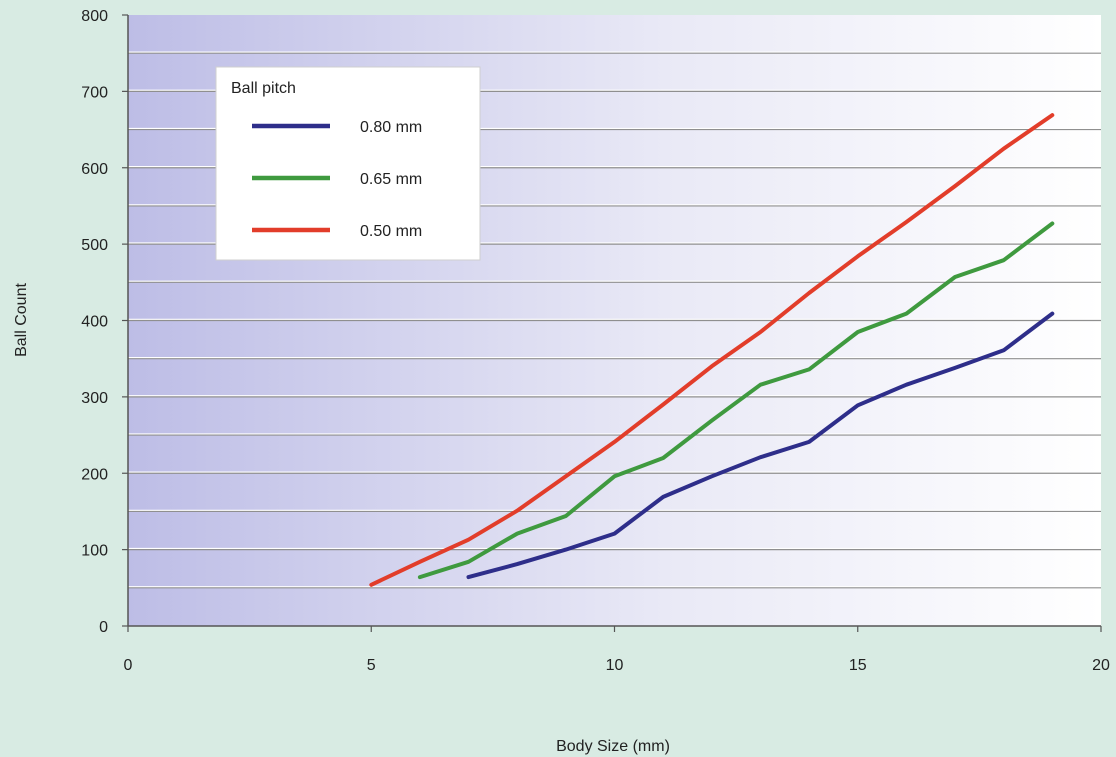  Describe the element at coordinates (94, 92) in the screenshot. I see `y-tick-label: 700` at that location.